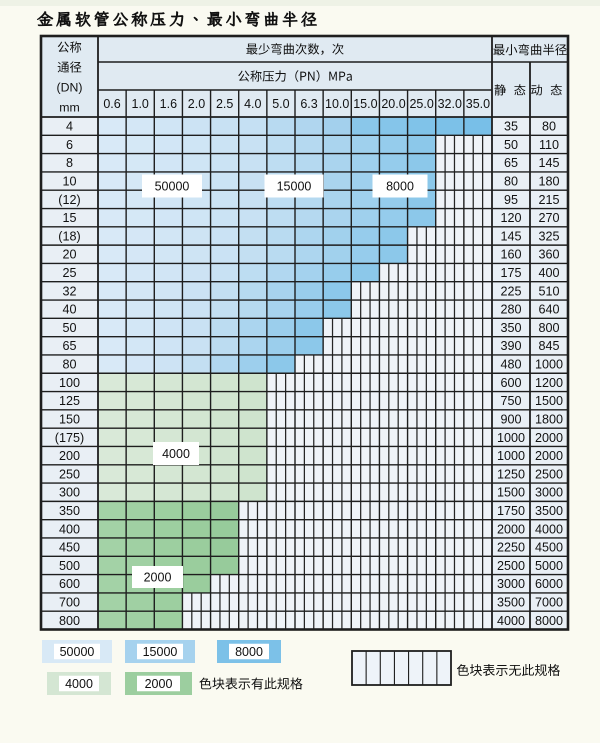 Image resolution: width=600 pixels, height=743 pixels. I want to click on svg-text: 250, so click(69, 474).